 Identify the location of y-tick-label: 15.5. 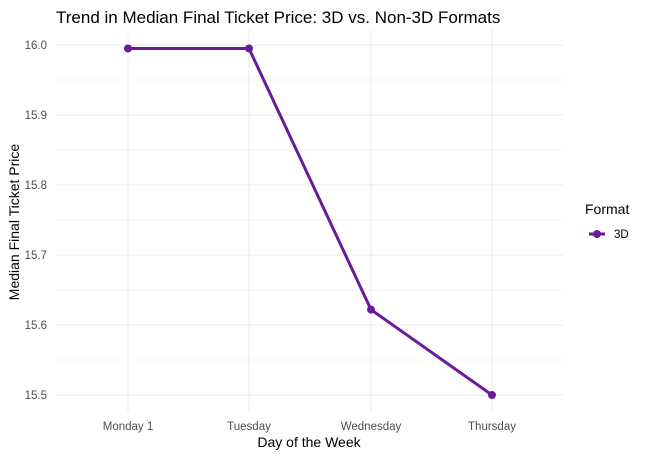
(36, 396).